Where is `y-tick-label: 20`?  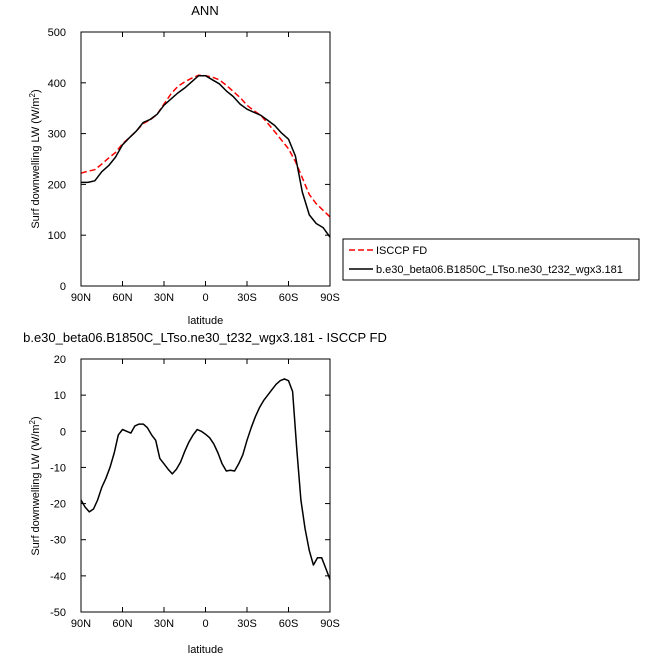 y-tick-label: 20 is located at coordinates (60, 360).